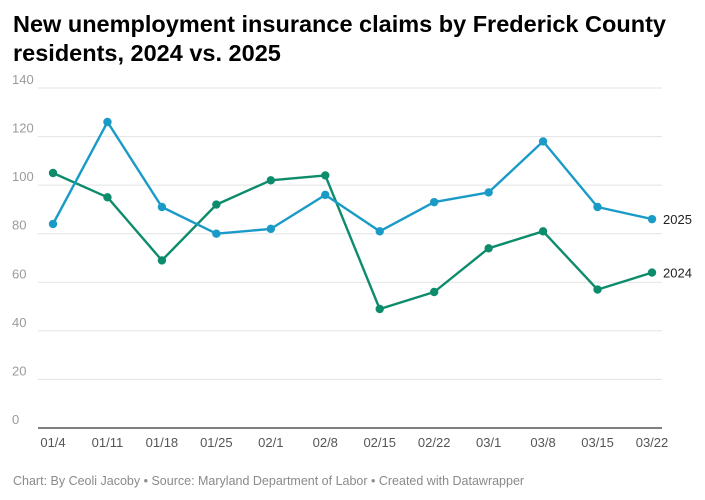 Image resolution: width=705 pixels, height=500 pixels. What do you see at coordinates (677, 219) in the screenshot?
I see `series-label-2025: 2025` at bounding box center [677, 219].